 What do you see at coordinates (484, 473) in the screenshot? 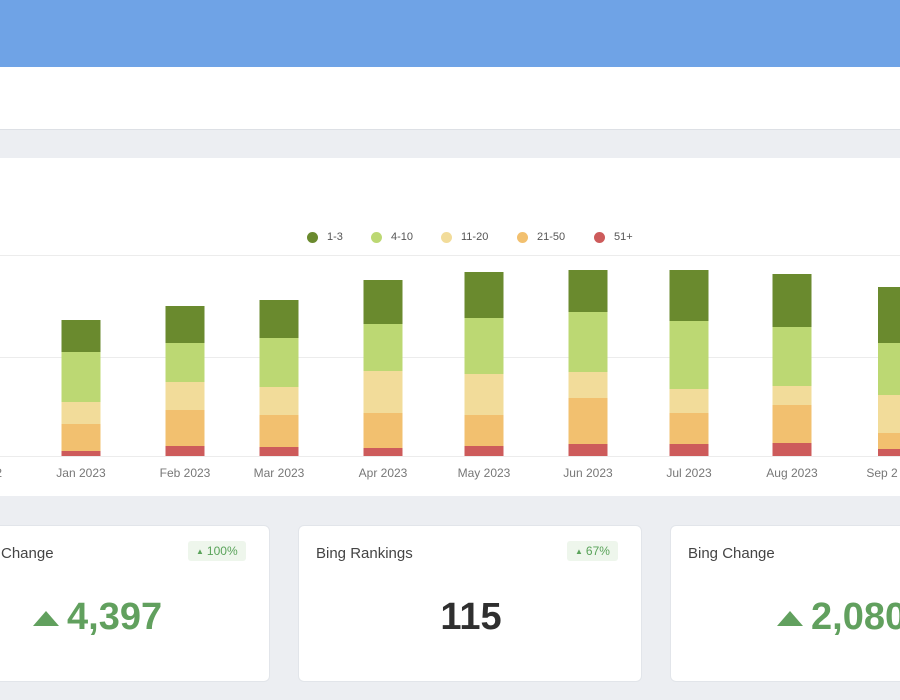
I see `x-tick-label: May 2023` at bounding box center [484, 473].